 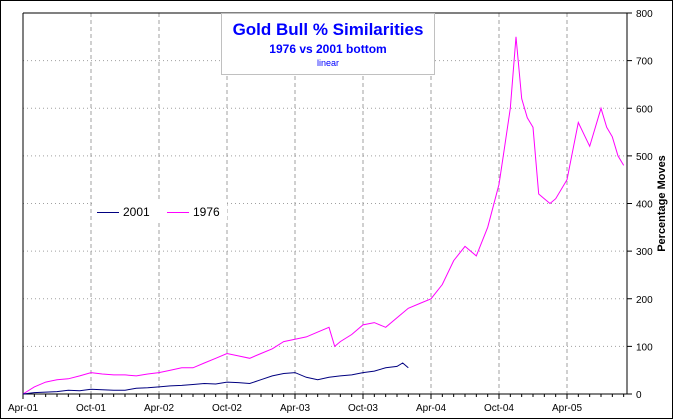 What do you see at coordinates (639, 395) in the screenshot?
I see `y-tick-label: 0` at bounding box center [639, 395].